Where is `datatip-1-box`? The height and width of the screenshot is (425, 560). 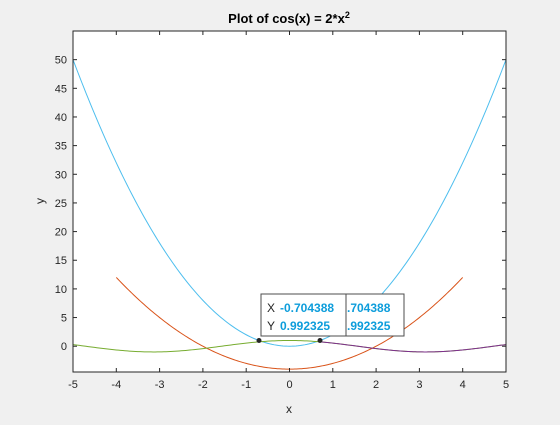 datatip-1-box is located at coordinates (303, 315).